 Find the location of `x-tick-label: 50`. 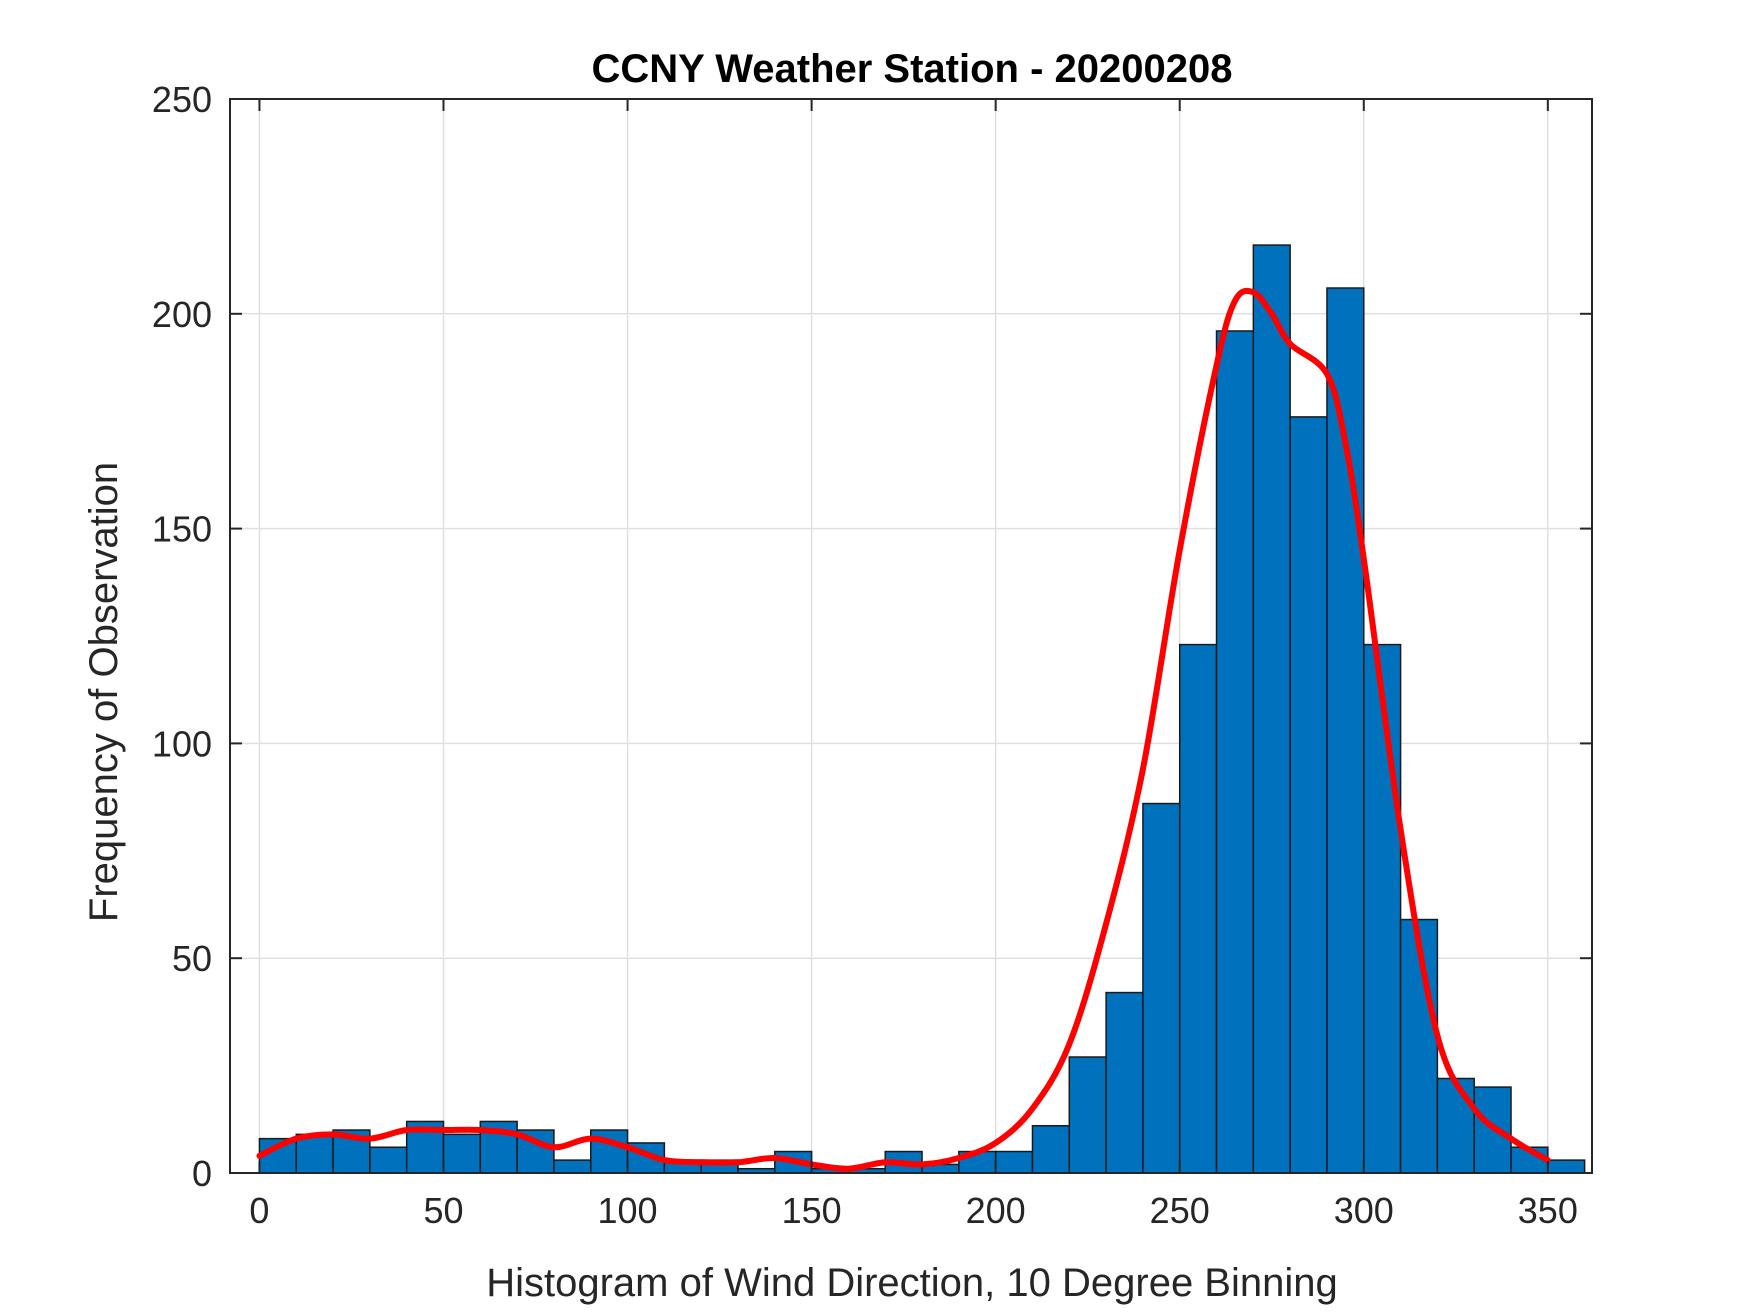

x-tick-label: 50 is located at coordinates (443, 1210).